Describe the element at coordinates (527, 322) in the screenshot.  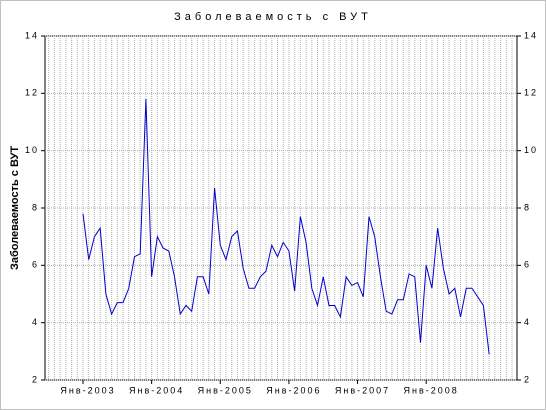
I see `y2-tick-label: 4` at that location.